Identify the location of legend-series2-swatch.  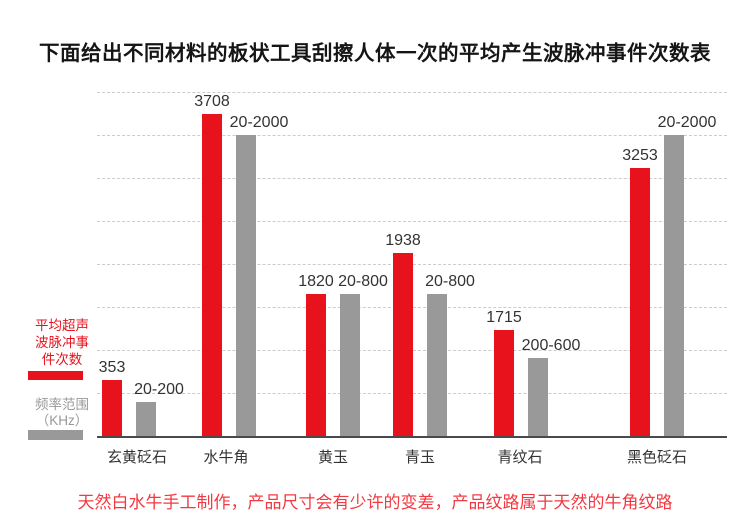
(55, 435).